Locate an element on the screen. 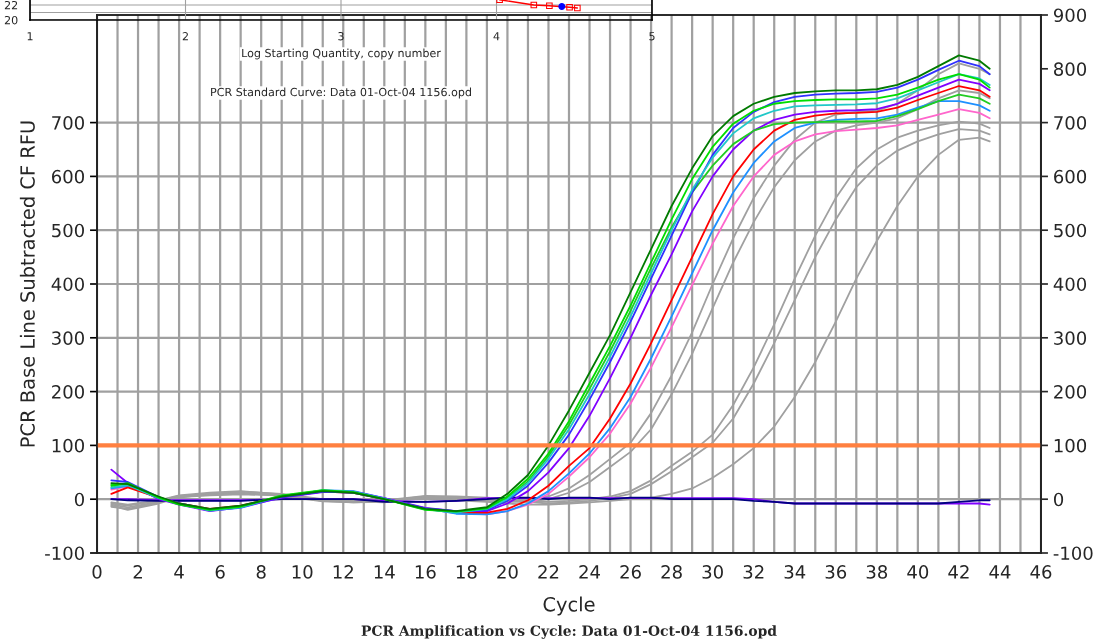  x-tick-label: 46 is located at coordinates (1041, 572).